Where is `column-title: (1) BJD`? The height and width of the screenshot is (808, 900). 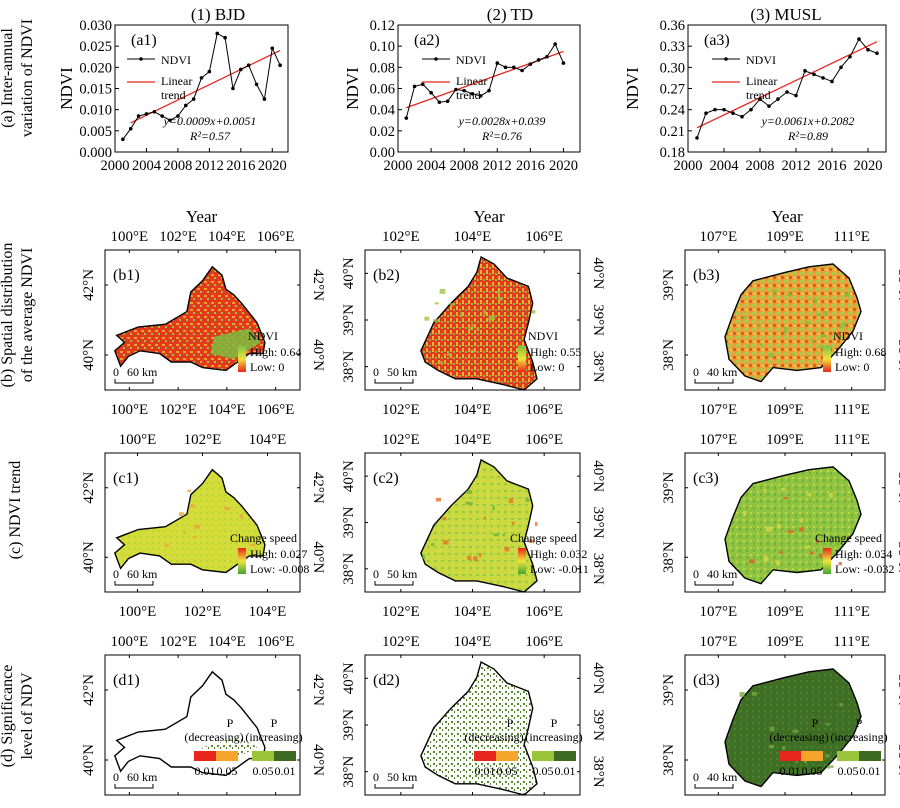
column-title: (1) BJD is located at coordinates (218, 14).